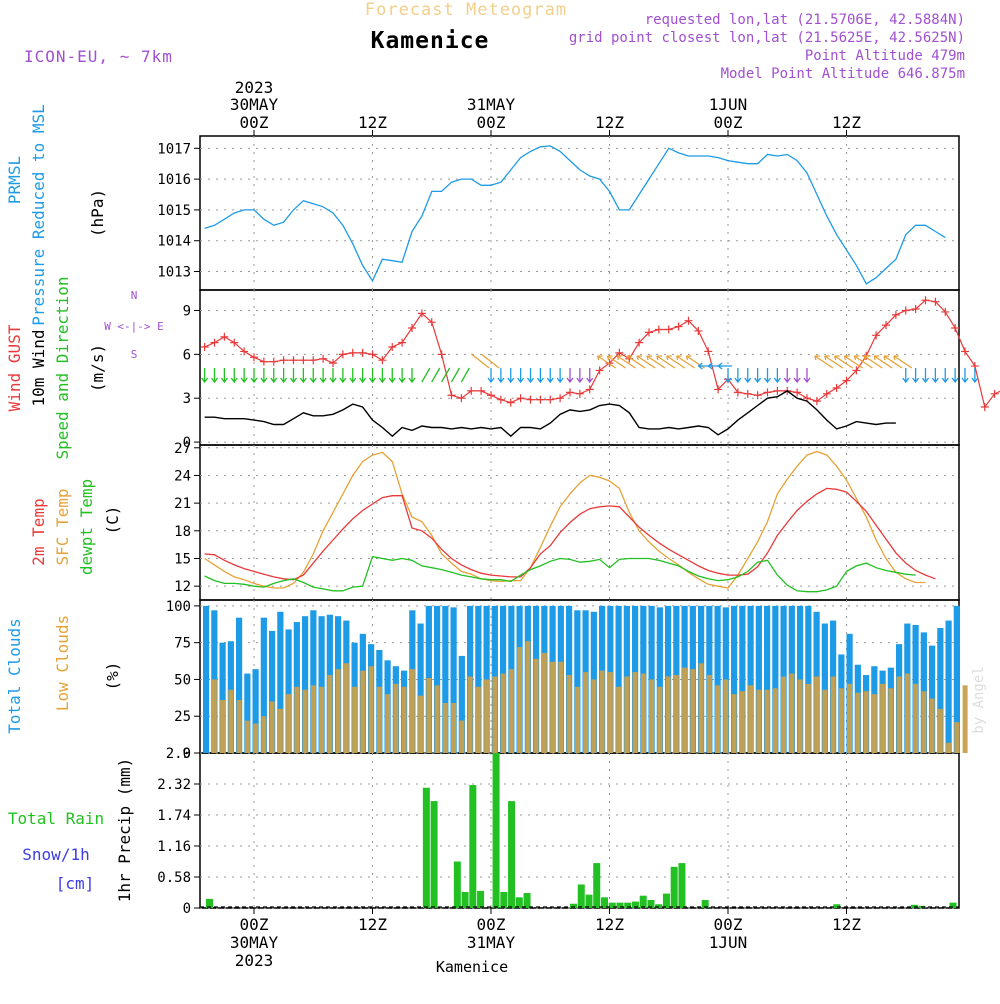  I want to click on sfc-temp-line, so click(565, 519).